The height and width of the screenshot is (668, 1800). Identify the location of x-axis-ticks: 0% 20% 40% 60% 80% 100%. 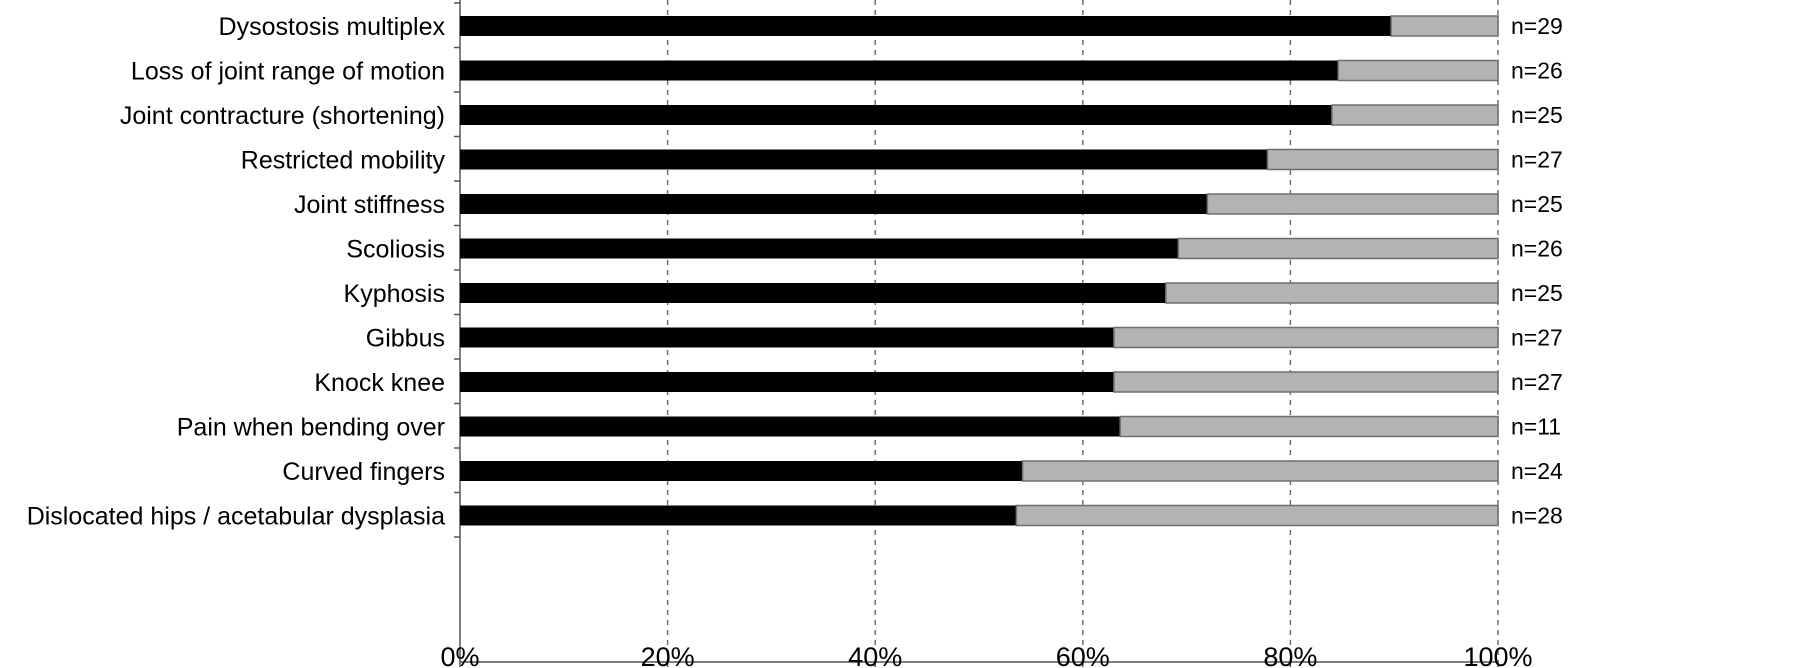
(986, 655).